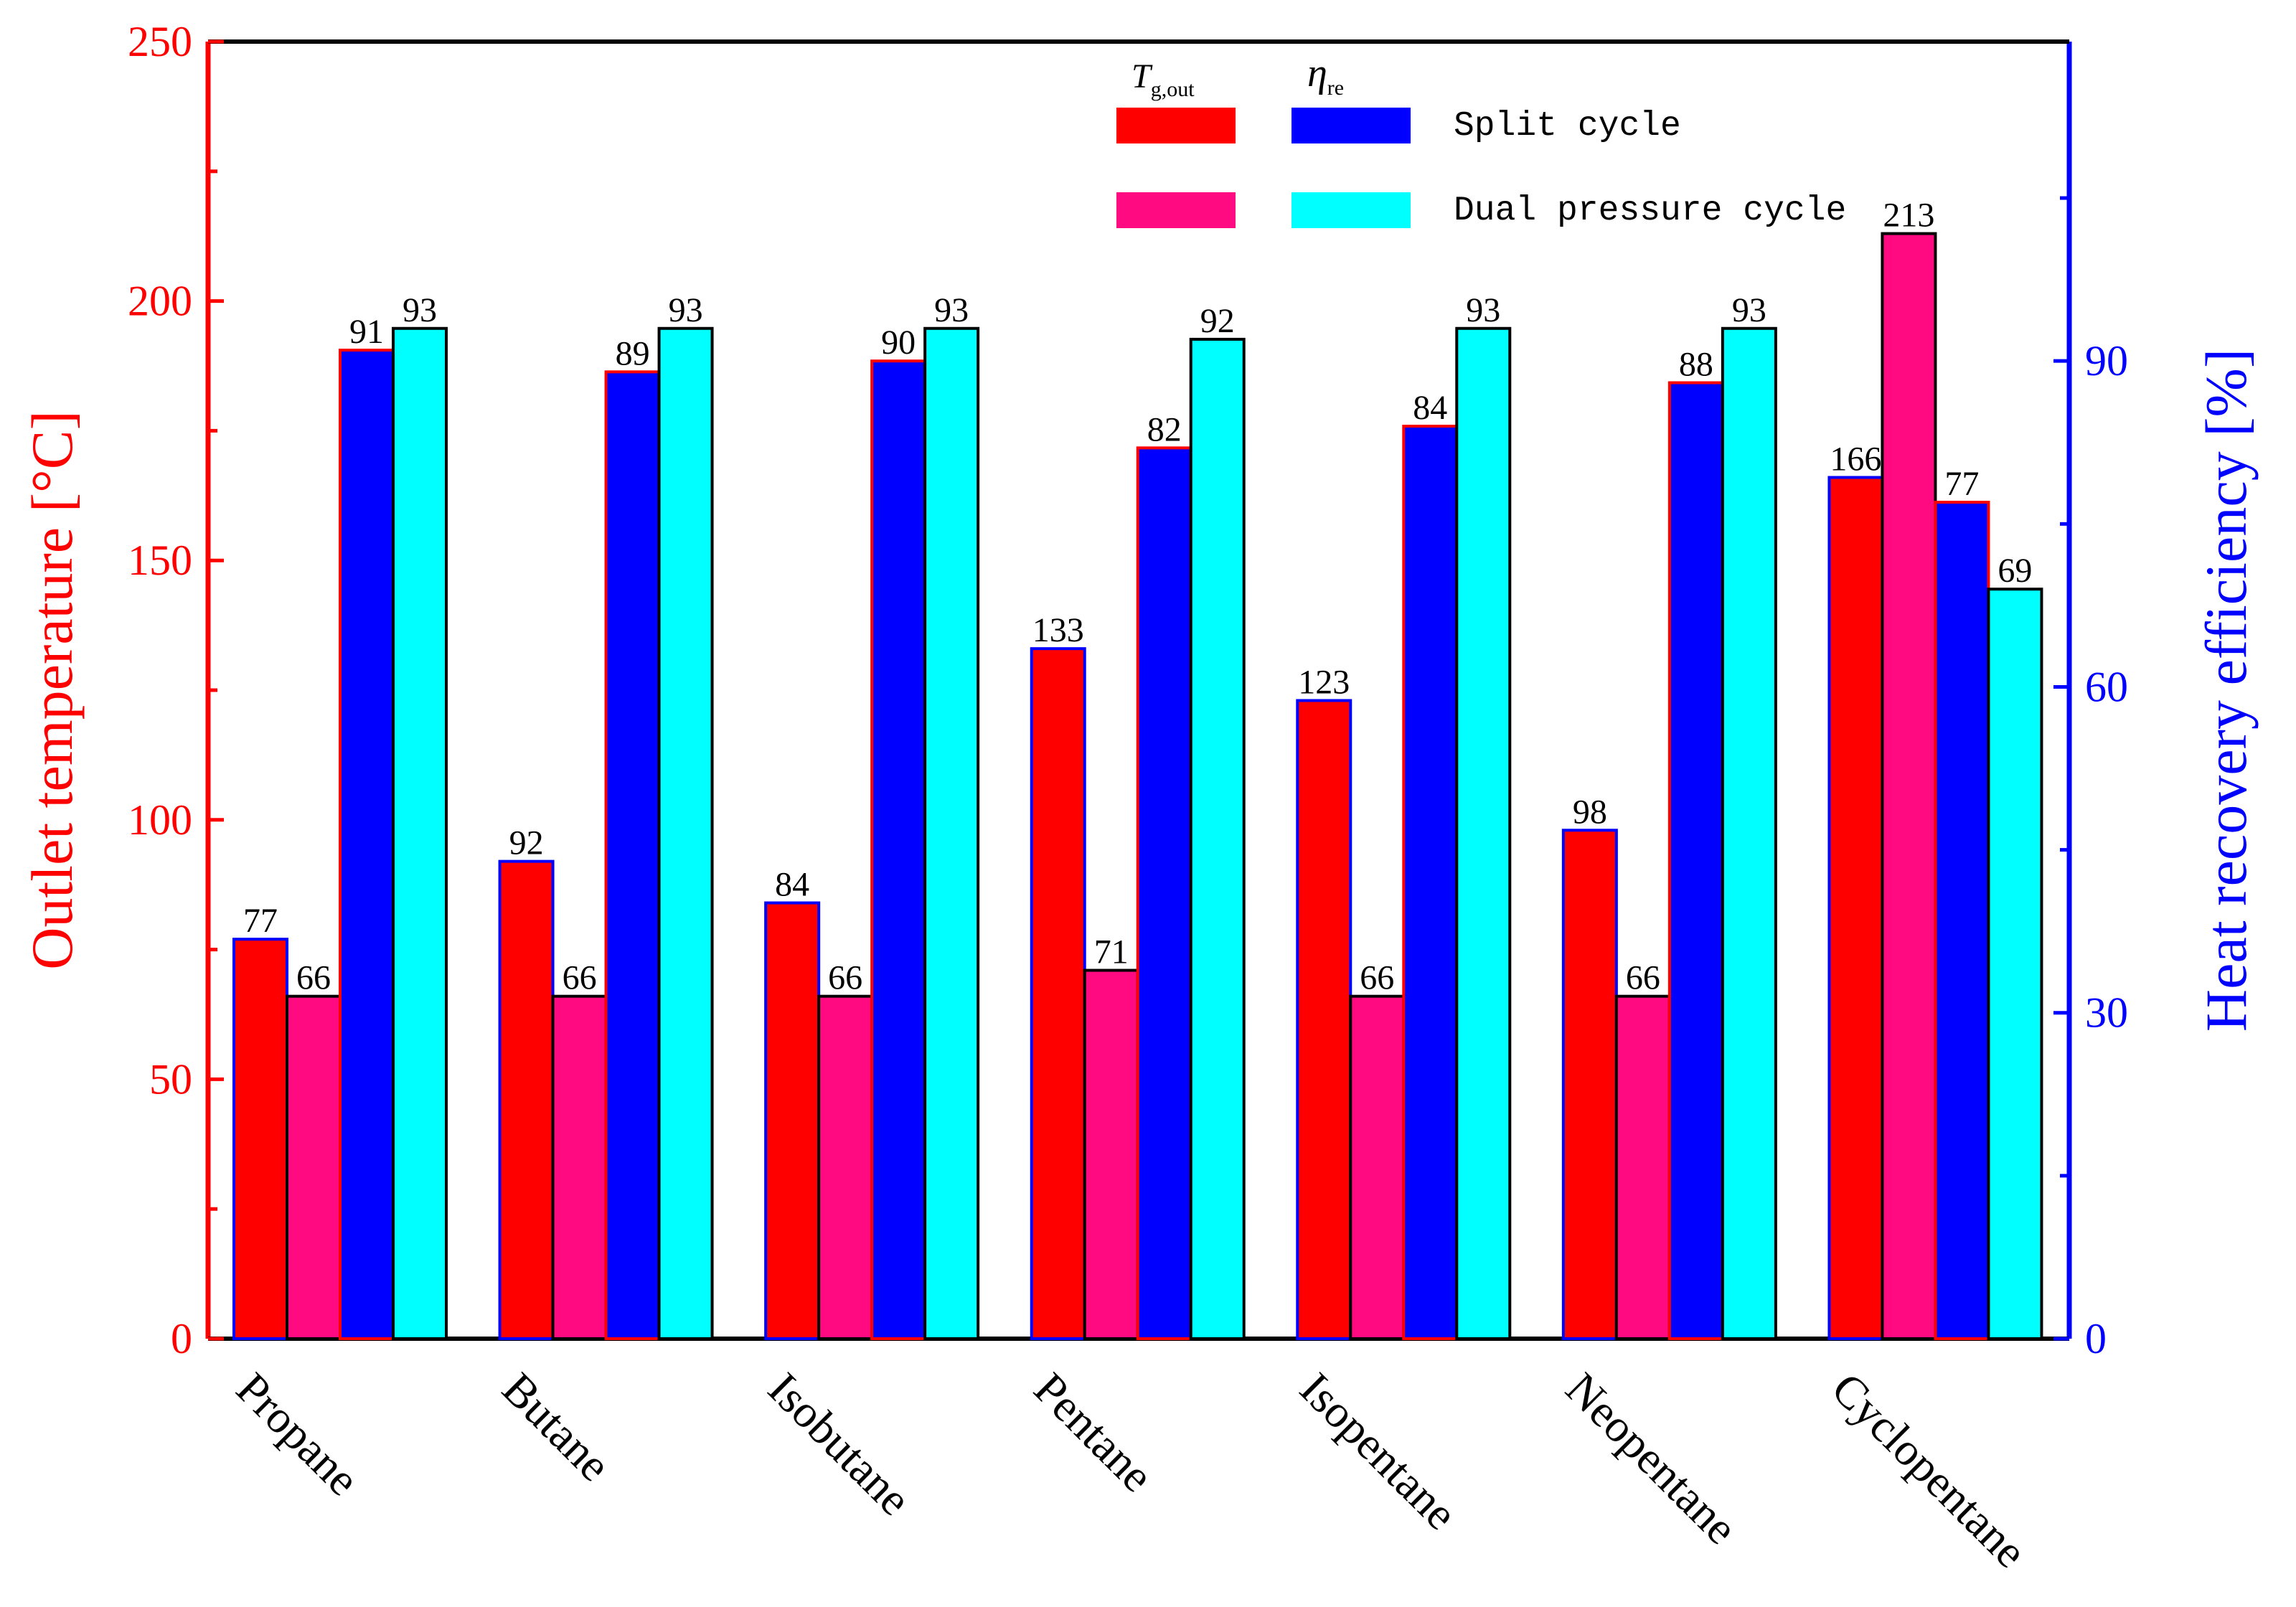 This screenshot has height=1607, width=2296. Describe the element at coordinates (899, 343) in the screenshot. I see `bar-value-label: 90` at that location.